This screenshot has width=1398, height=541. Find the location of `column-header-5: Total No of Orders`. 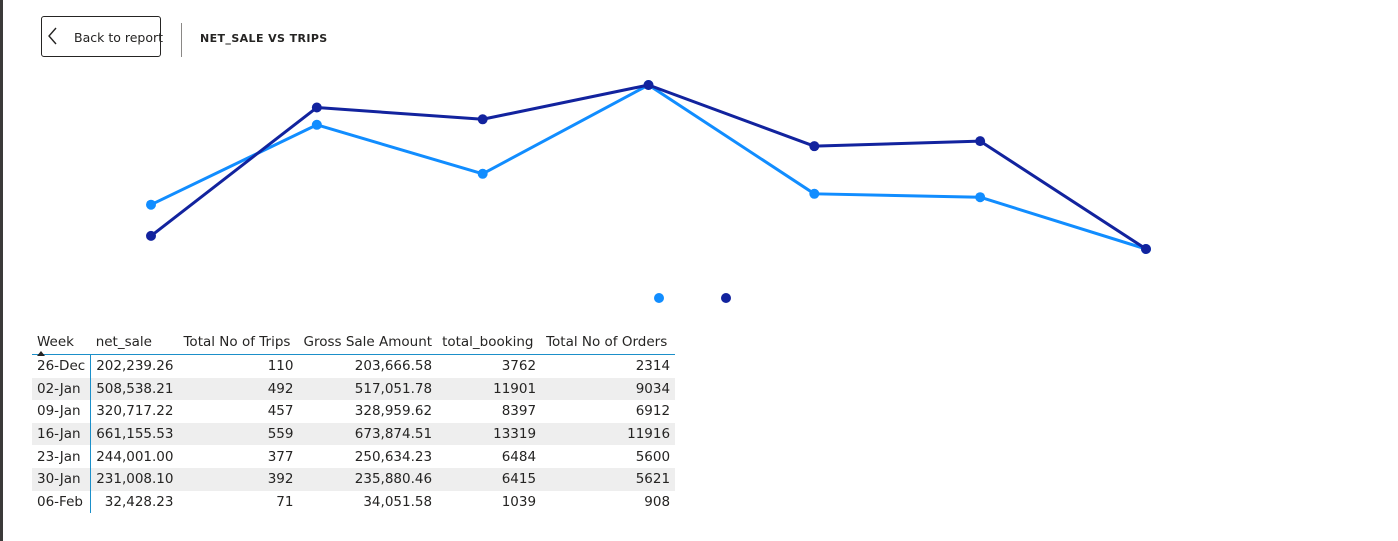

column-header-5: Total No of Orders is located at coordinates (608, 339).